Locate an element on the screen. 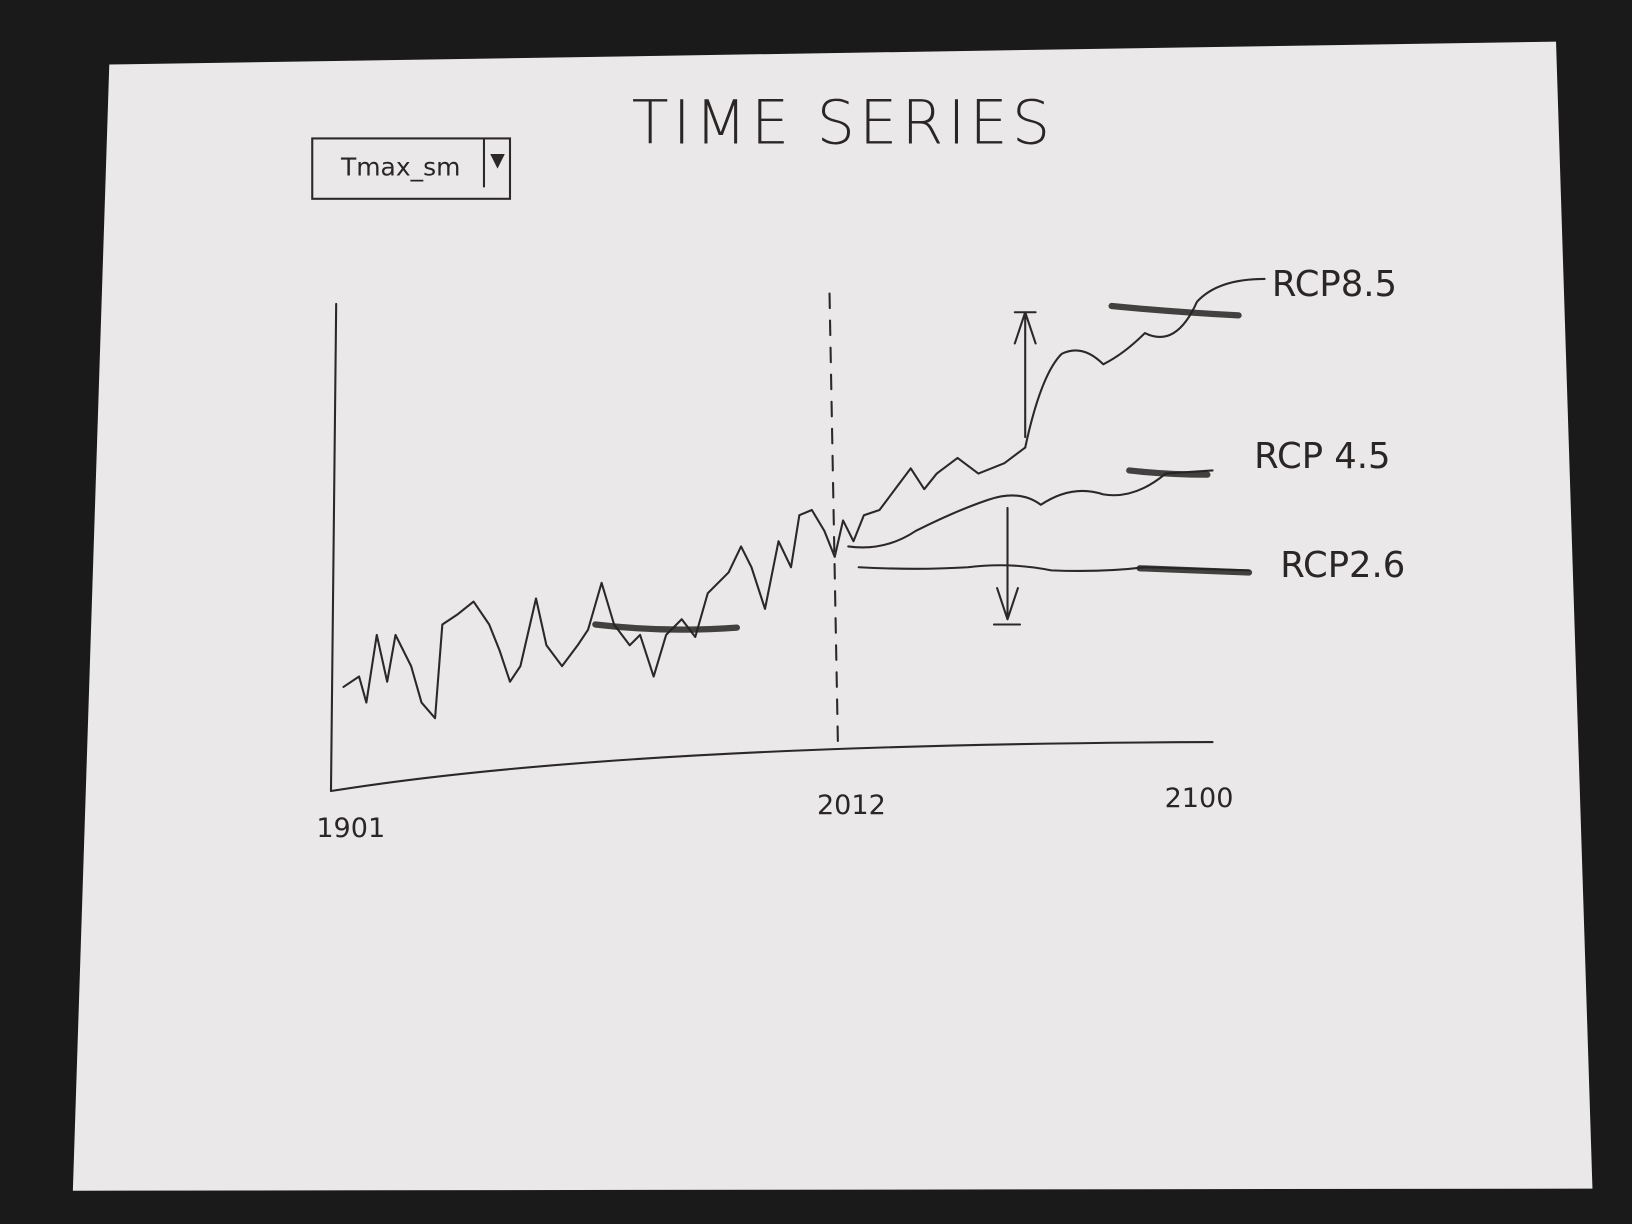 The image size is (1632, 1224). y-axis is located at coordinates (333, 547).